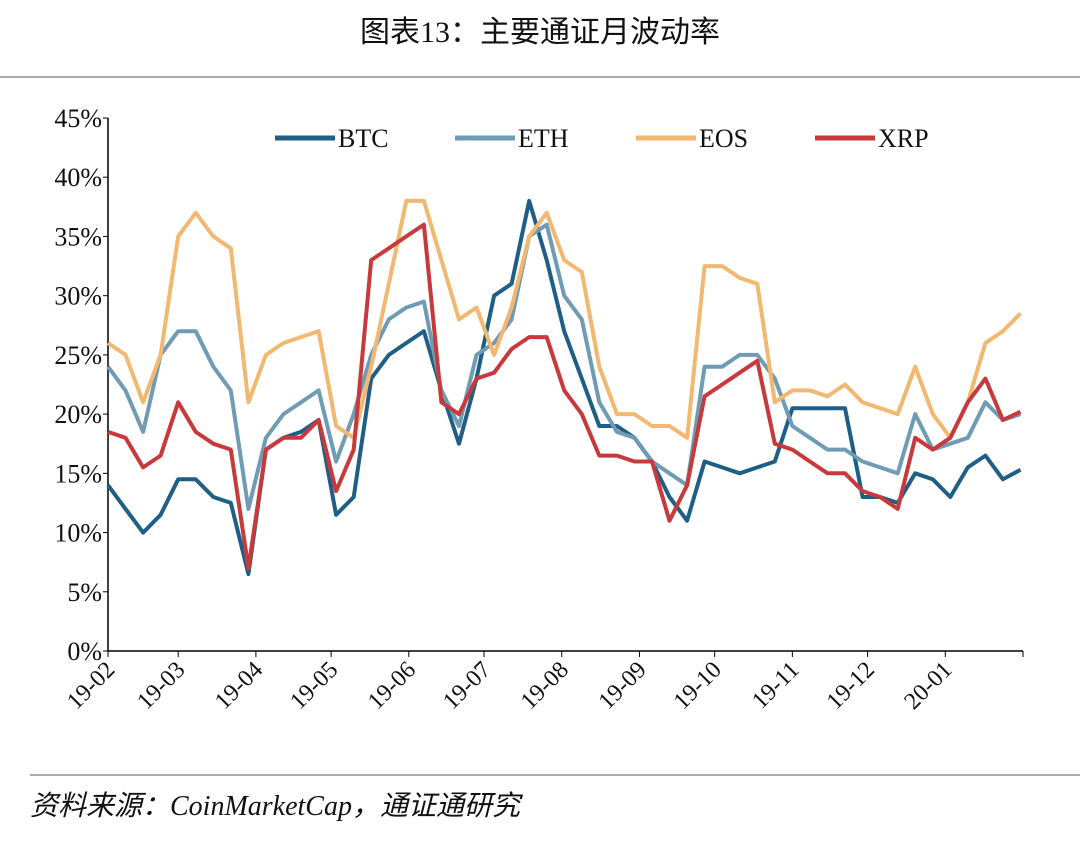 This screenshot has height=846, width=1080. I want to click on y-tick-label: 45%, so click(78, 118).